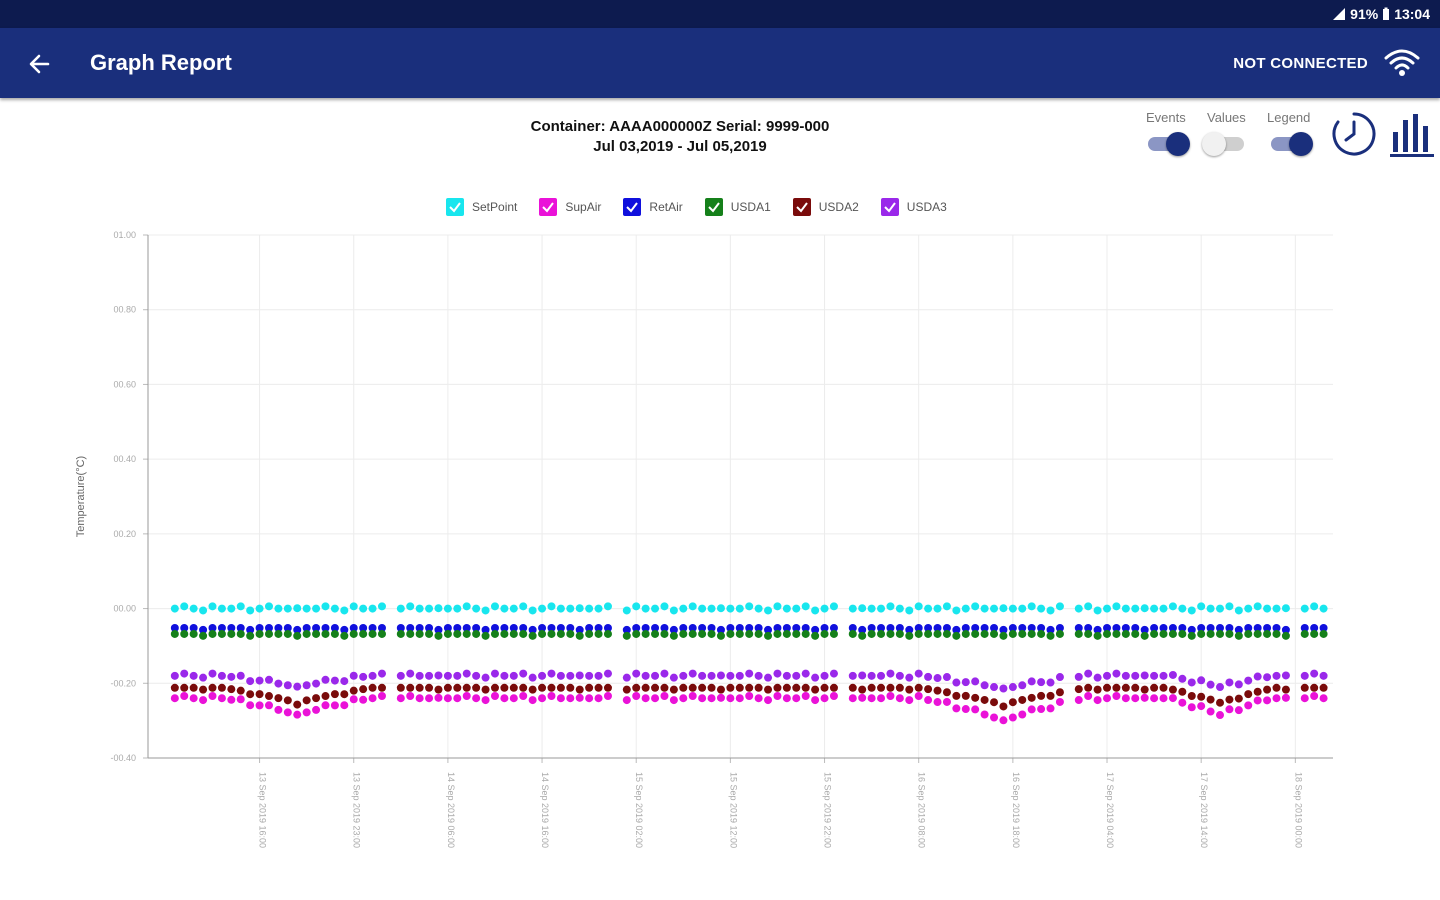  What do you see at coordinates (161, 62) in the screenshot?
I see `page-title: Graph Report` at bounding box center [161, 62].